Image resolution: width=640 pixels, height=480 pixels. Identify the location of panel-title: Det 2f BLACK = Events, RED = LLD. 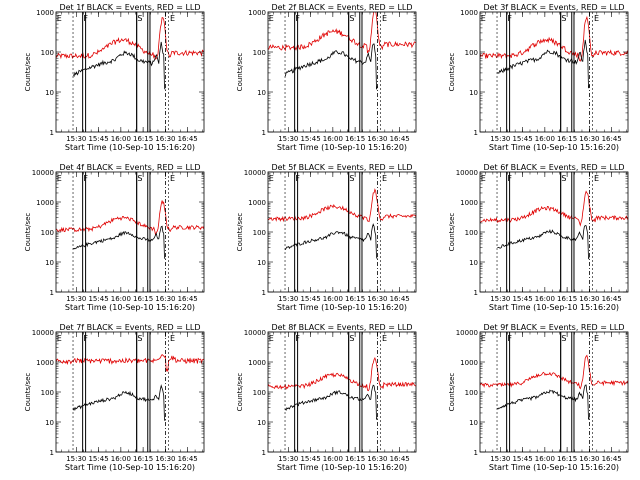
(341, 7).